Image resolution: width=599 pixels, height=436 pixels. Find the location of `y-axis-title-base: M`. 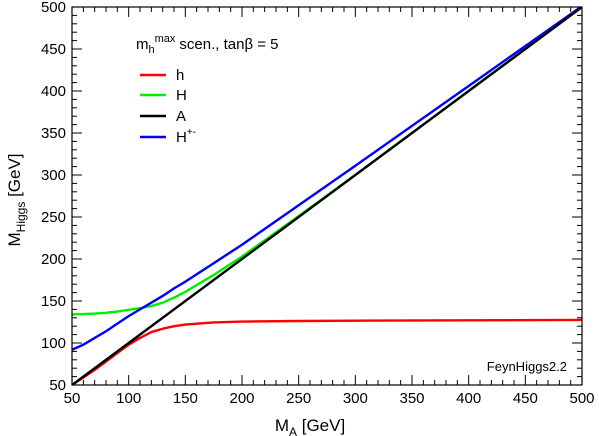

y-axis-title-base: M is located at coordinates (14, 239).